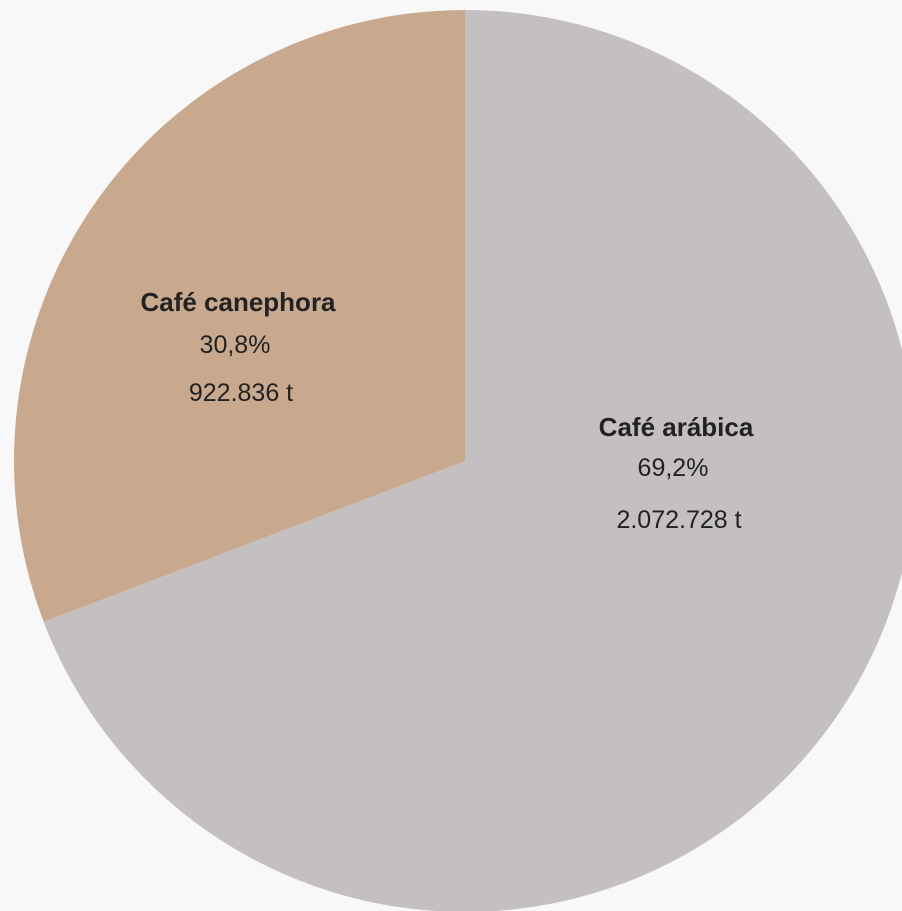  I want to click on slice-label-arabica: Café arábica 69,2% 2.072.728 t, so click(676, 473).